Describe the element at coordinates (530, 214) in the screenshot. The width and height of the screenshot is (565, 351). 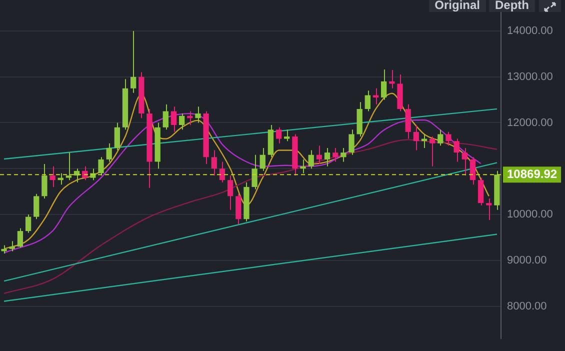
I see `y-tick-label: 10000.00` at that location.